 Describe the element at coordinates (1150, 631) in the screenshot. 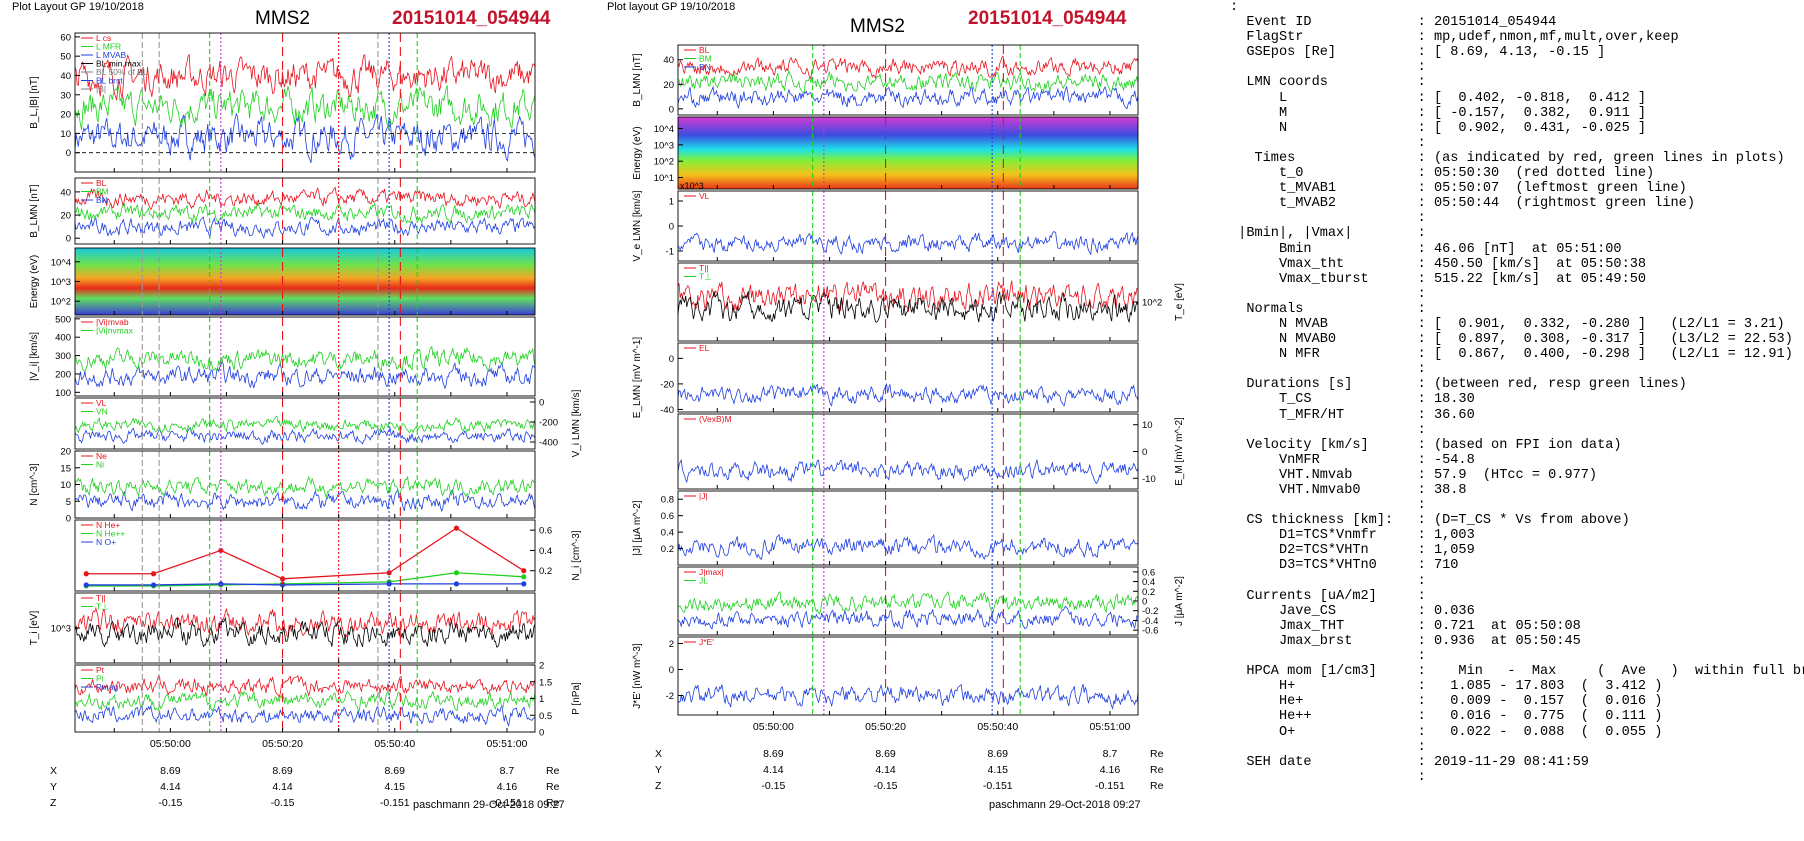

I see `y-tick-label: -0.6` at that location.